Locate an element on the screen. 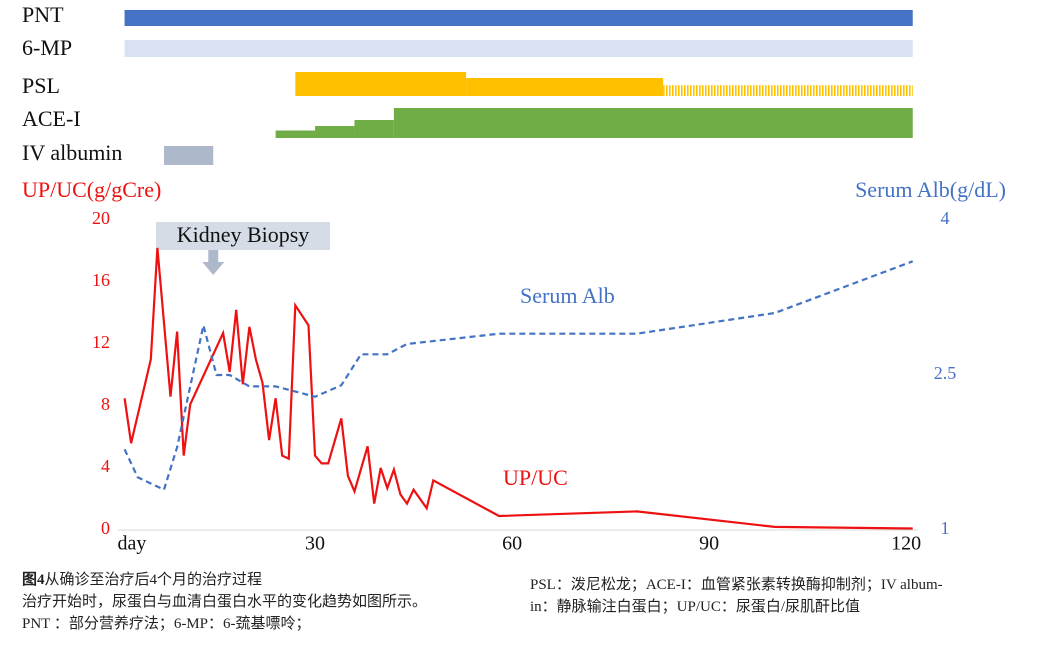  y2-tick-label: 1 is located at coordinates (945, 528).